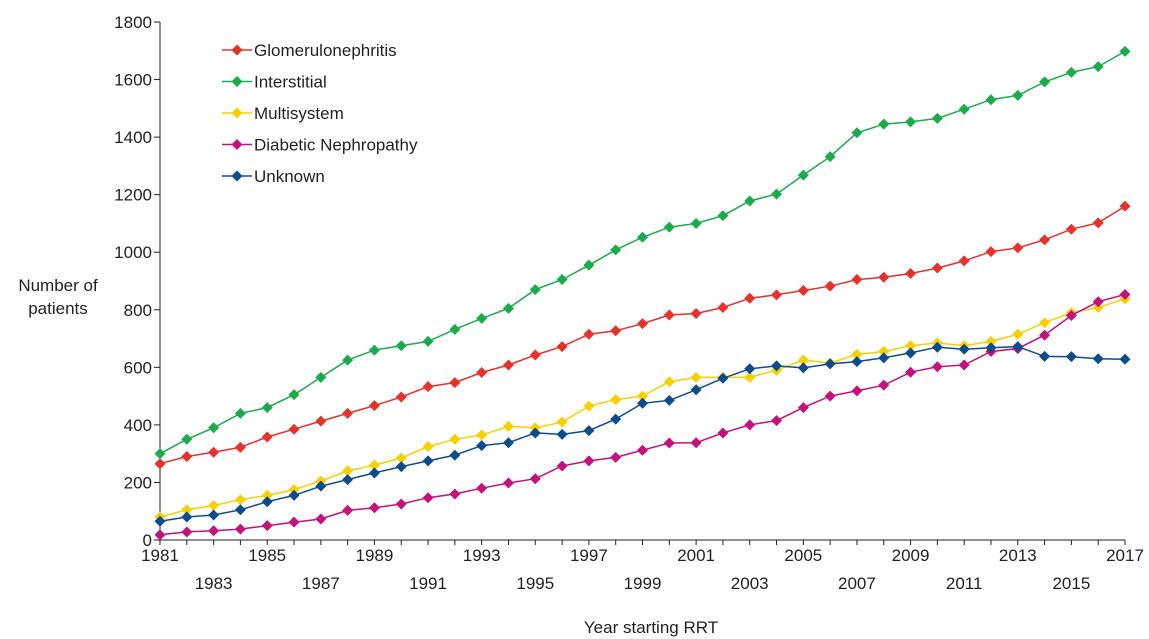 The image size is (1149, 639). I want to click on y-axis-label: Number of, so click(58, 285).